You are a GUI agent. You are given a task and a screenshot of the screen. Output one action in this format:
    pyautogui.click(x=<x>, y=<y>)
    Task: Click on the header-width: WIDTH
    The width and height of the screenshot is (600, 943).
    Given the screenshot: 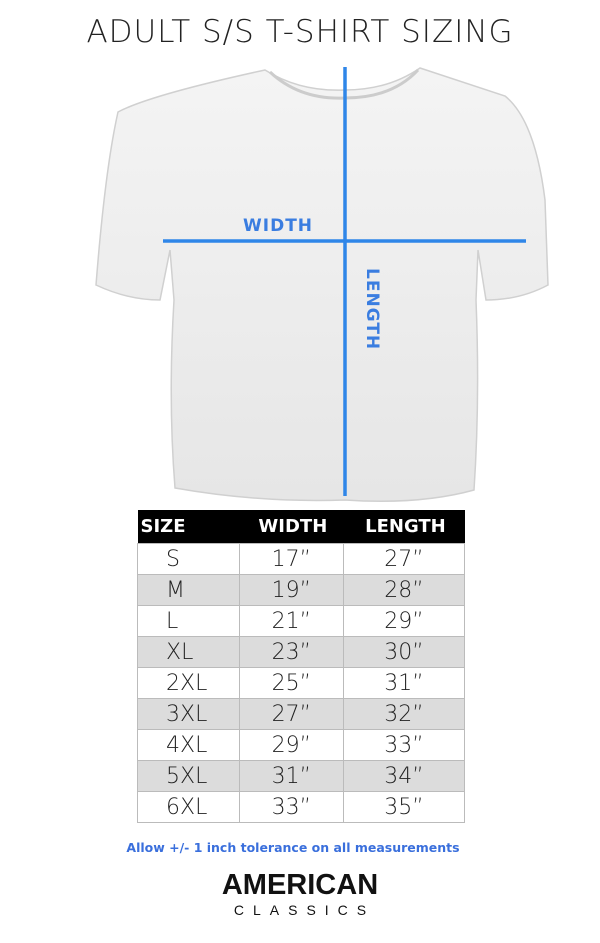 What is the action you would take?
    pyautogui.click(x=291, y=527)
    